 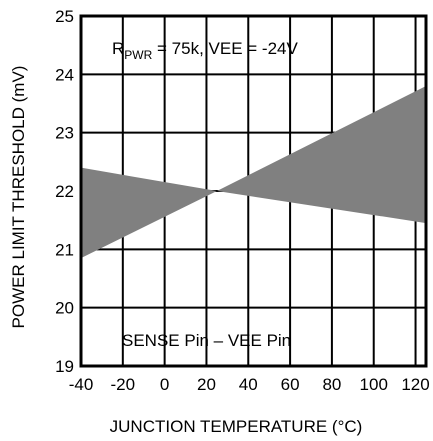 I want to click on x-axis-label: JUNCTION TEMPERATURE (°C), so click(x=236, y=426).